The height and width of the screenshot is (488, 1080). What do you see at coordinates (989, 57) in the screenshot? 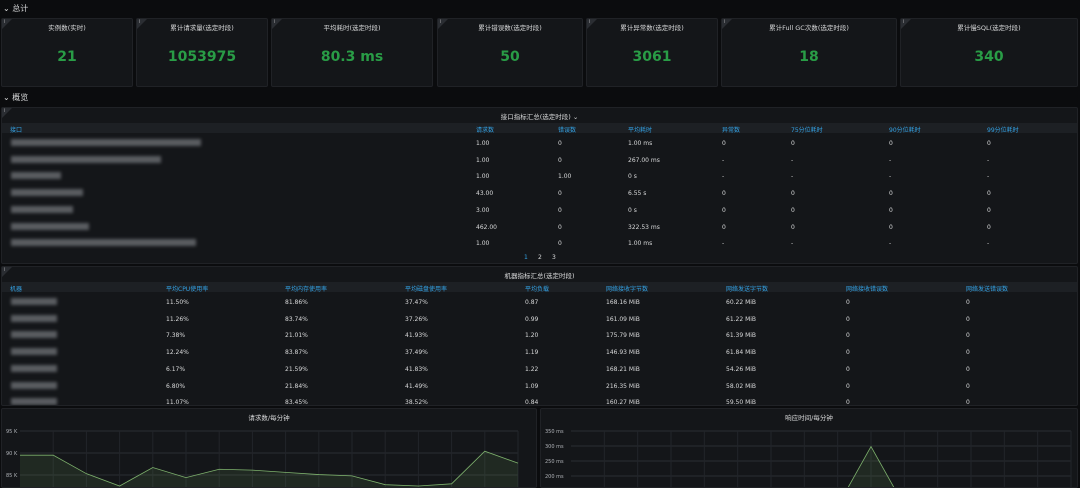
I see `stat-value: 340` at bounding box center [989, 57].